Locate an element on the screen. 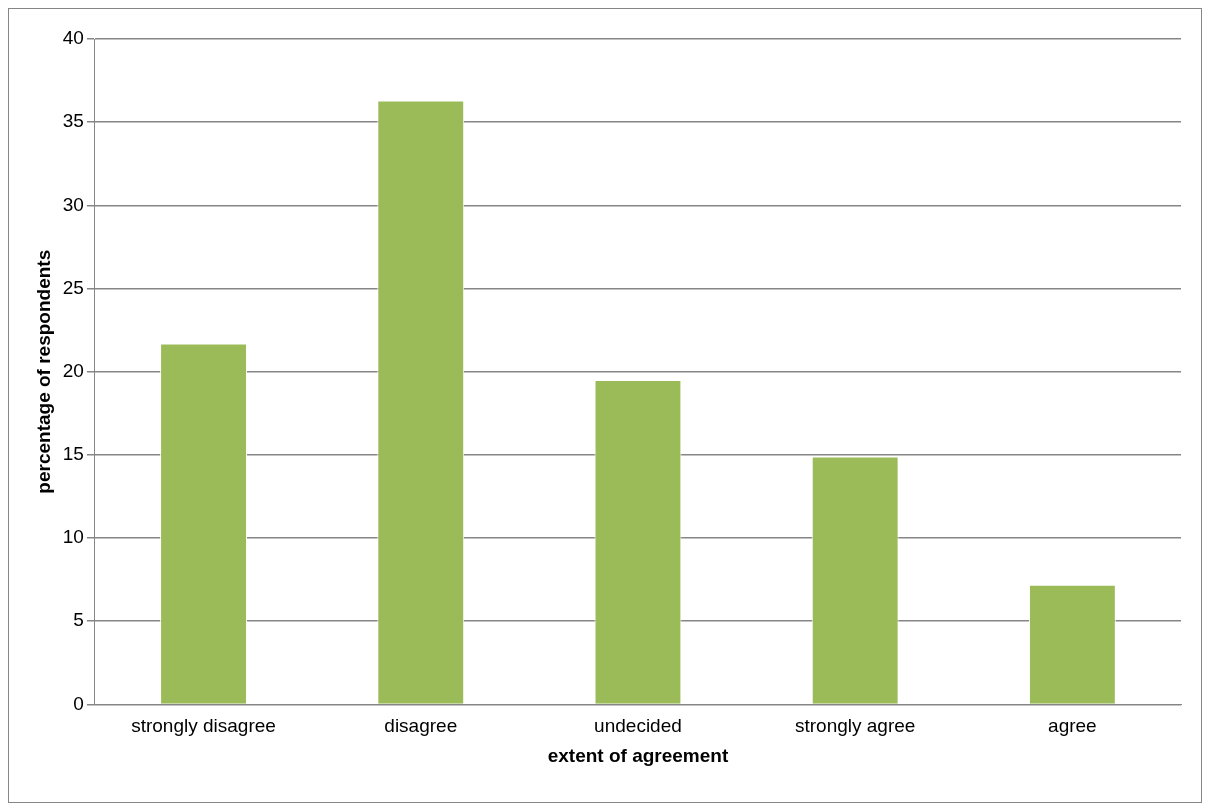 The width and height of the screenshot is (1210, 811). y-tick-label: 25 is located at coordinates (73, 287).